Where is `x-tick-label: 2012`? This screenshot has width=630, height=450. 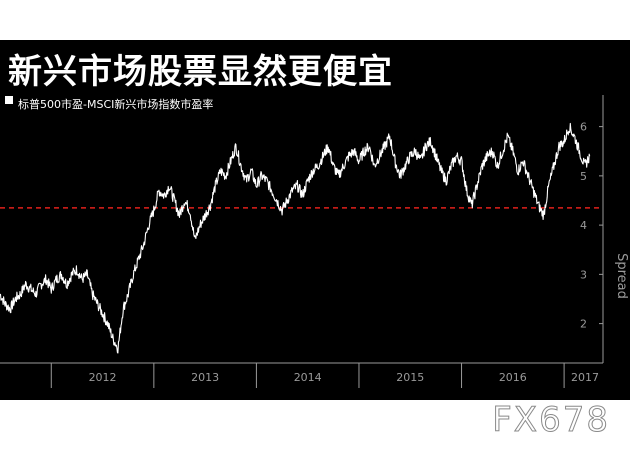
x-tick-label: 2012 is located at coordinates (103, 377).